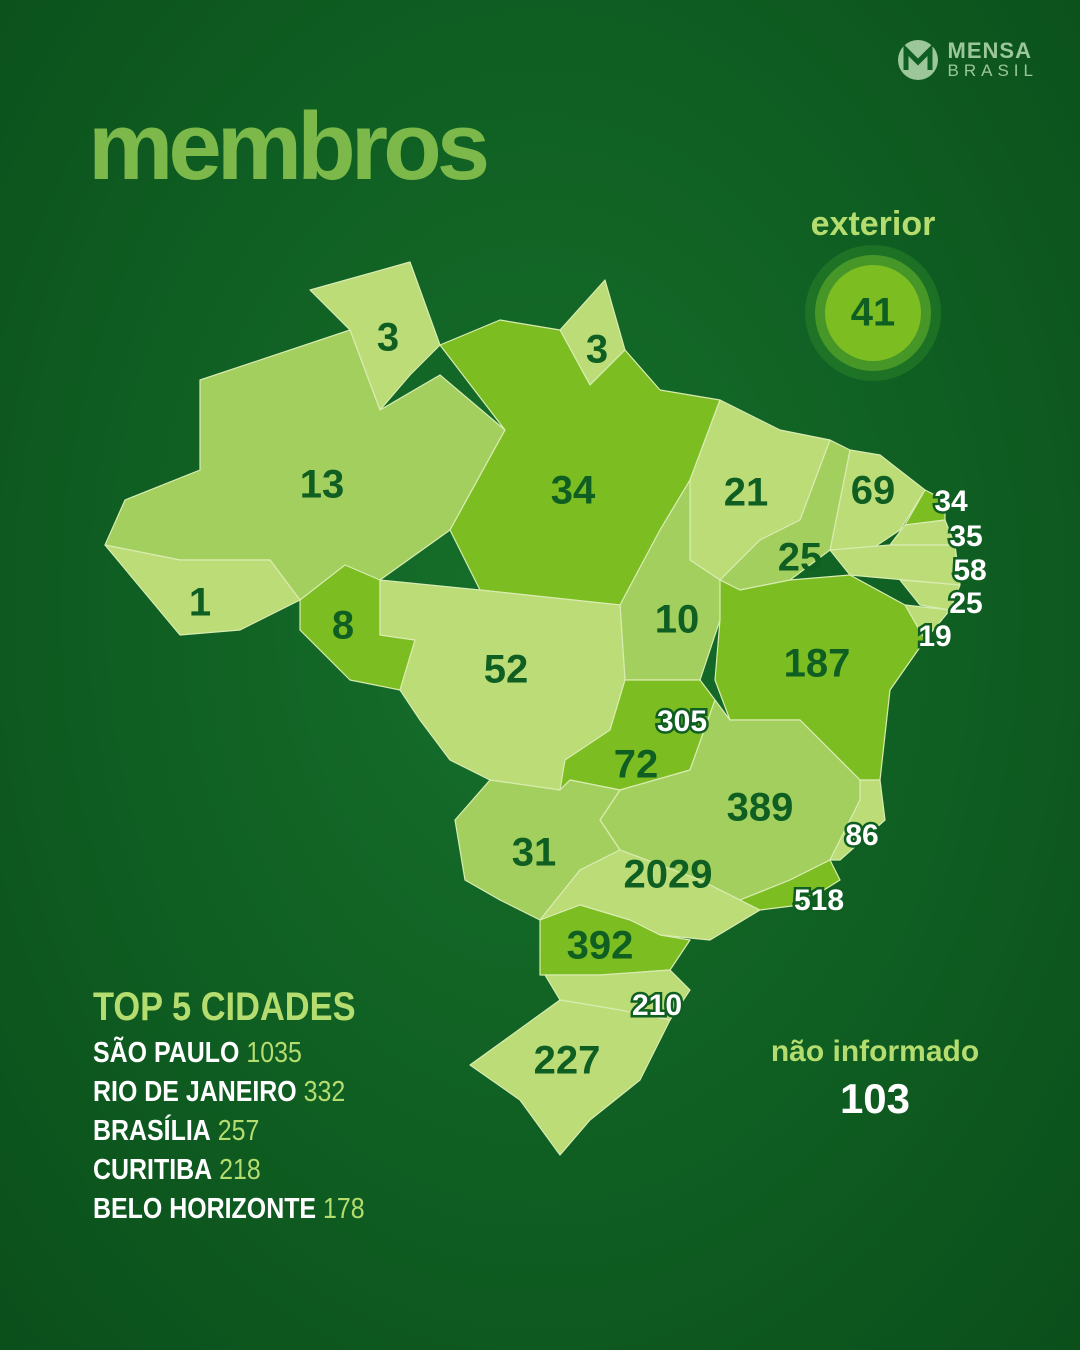 The image size is (1080, 1350). I want to click on city-value: 332, so click(324, 1092).